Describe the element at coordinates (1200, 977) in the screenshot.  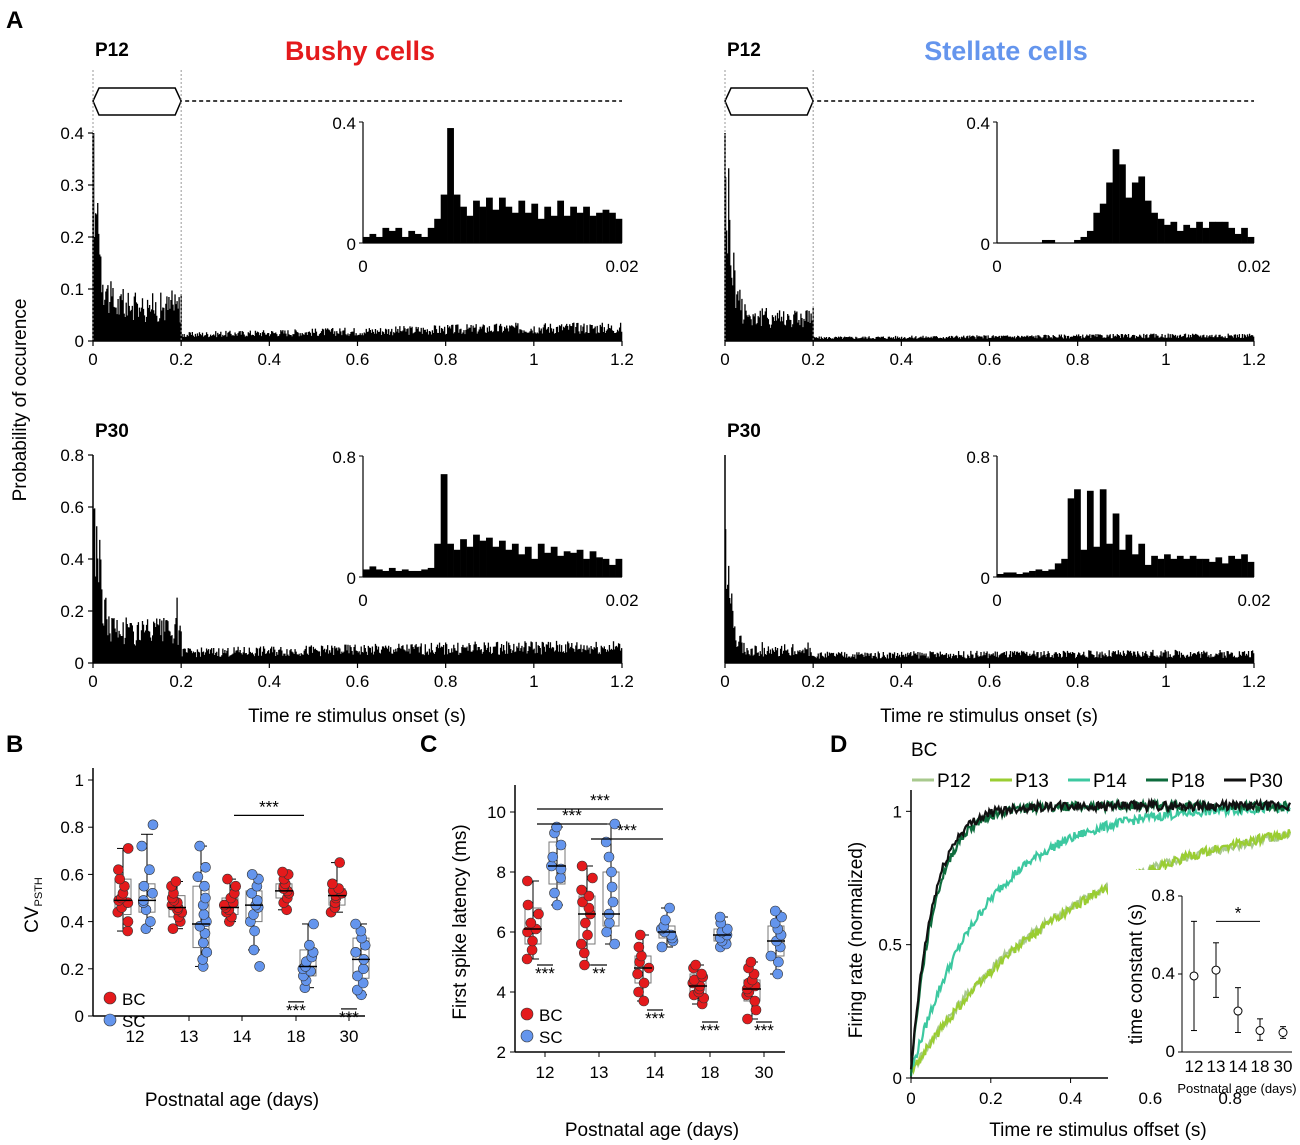
I see `inset-background` at that location.